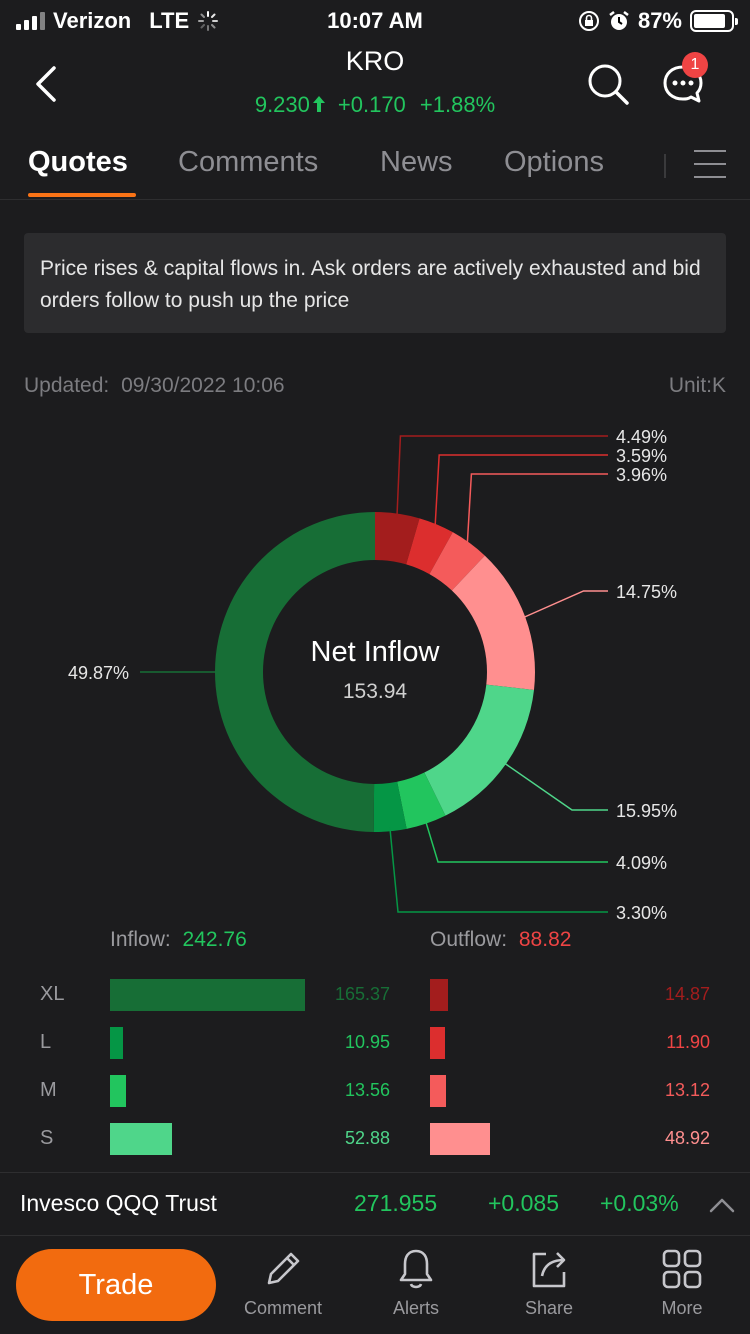  What do you see at coordinates (396, 1203) in the screenshot?
I see `index-price: 271.955` at bounding box center [396, 1203].